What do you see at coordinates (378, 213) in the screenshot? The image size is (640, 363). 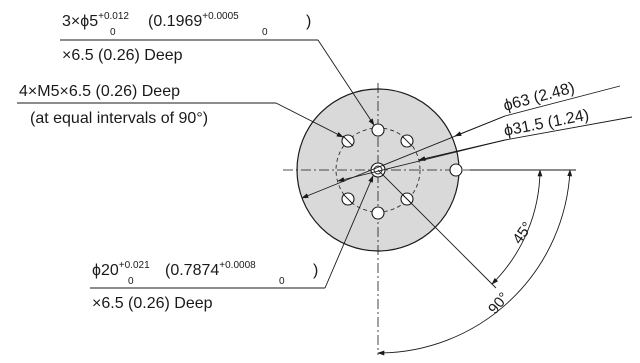 I see `pin-hole-bottom` at bounding box center [378, 213].